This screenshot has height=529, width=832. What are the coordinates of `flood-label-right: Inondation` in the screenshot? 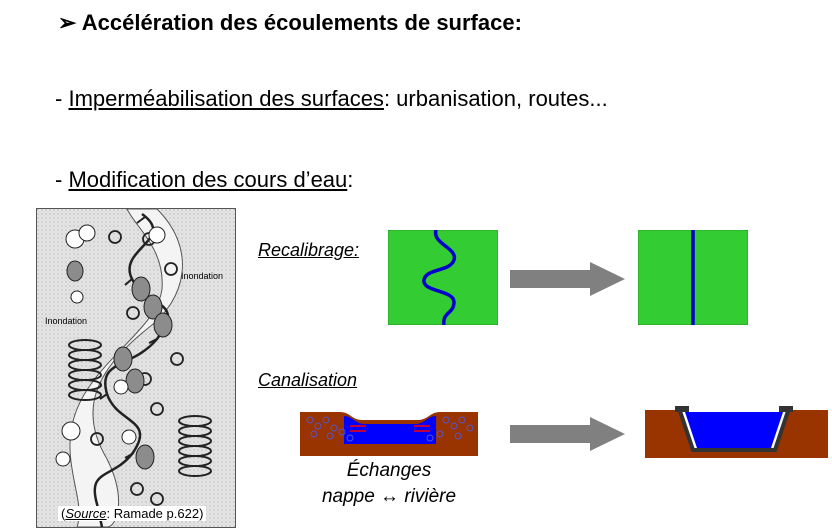 It's located at (202, 276).